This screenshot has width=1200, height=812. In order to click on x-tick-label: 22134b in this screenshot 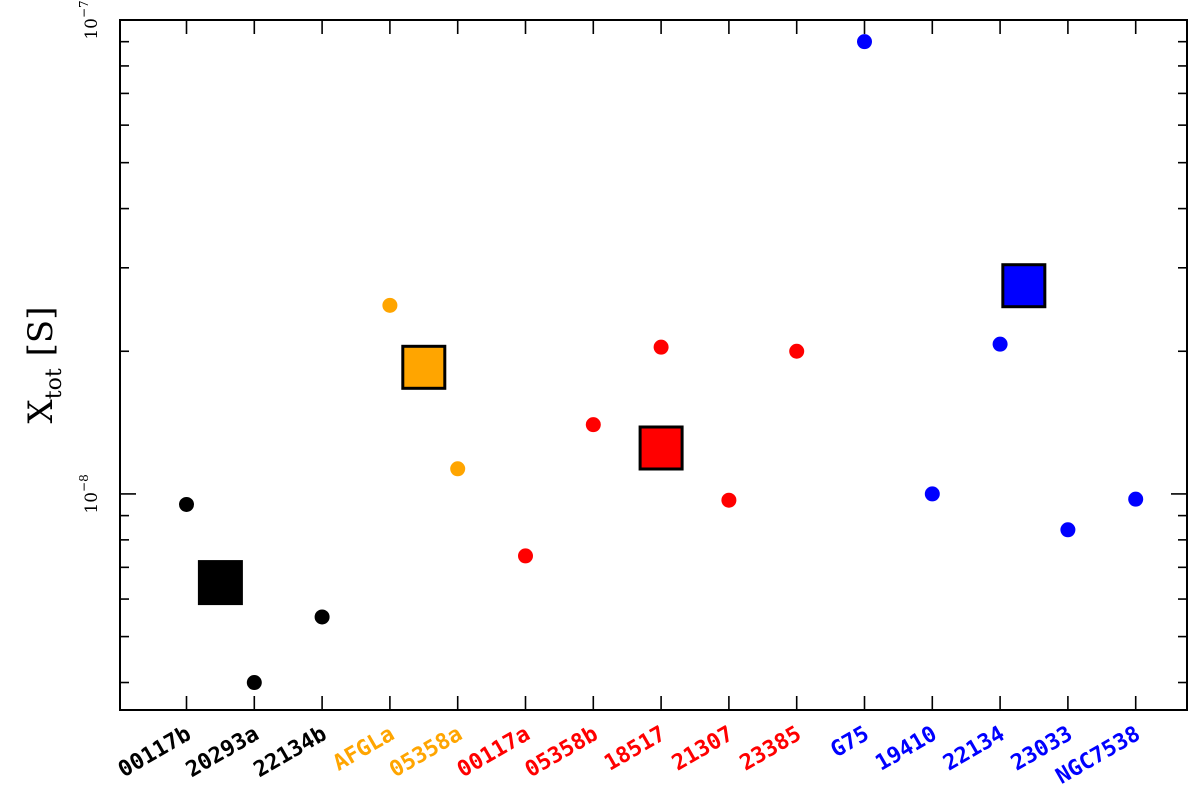, I will do `click(290, 752)`.